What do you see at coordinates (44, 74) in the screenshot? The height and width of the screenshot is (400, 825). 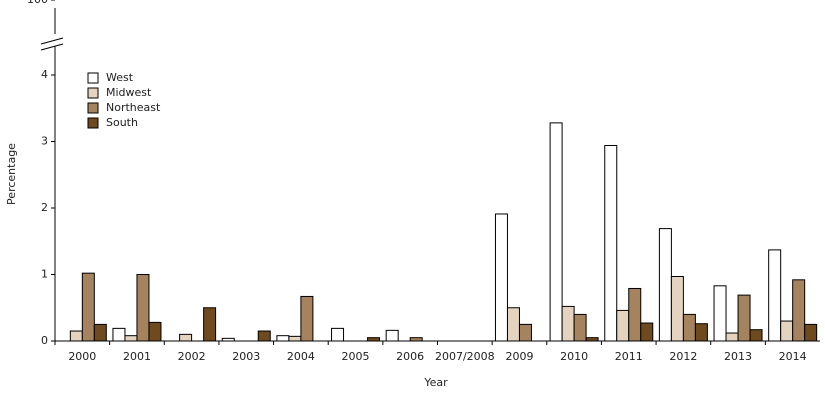 I see `y-tick-label: 4` at bounding box center [44, 74].